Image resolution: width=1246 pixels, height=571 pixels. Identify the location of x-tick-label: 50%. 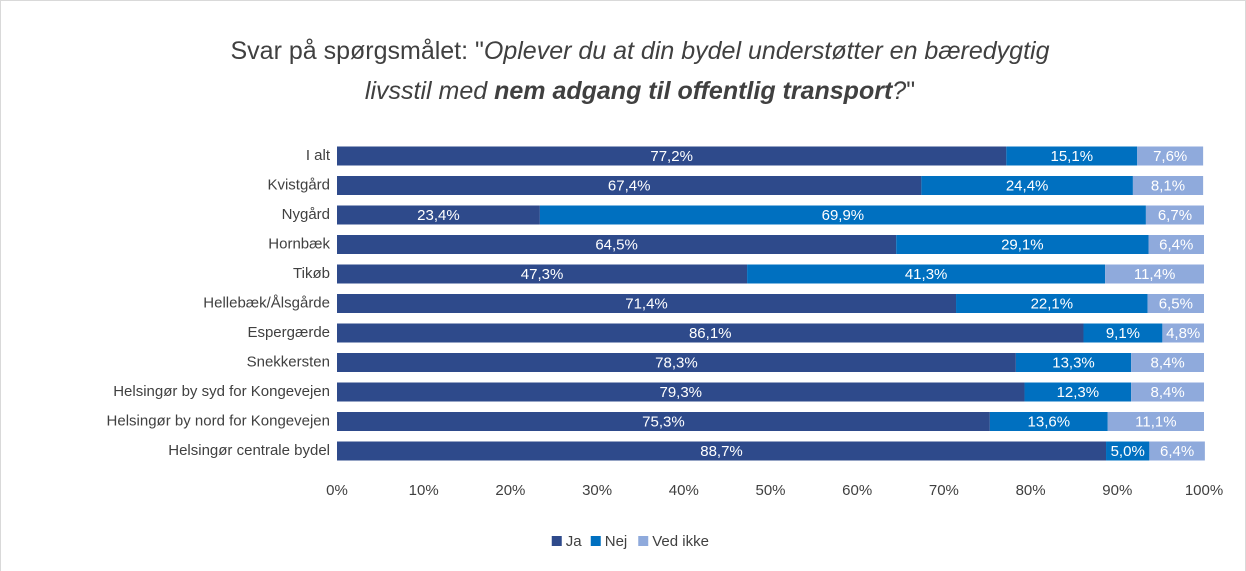
(770, 490).